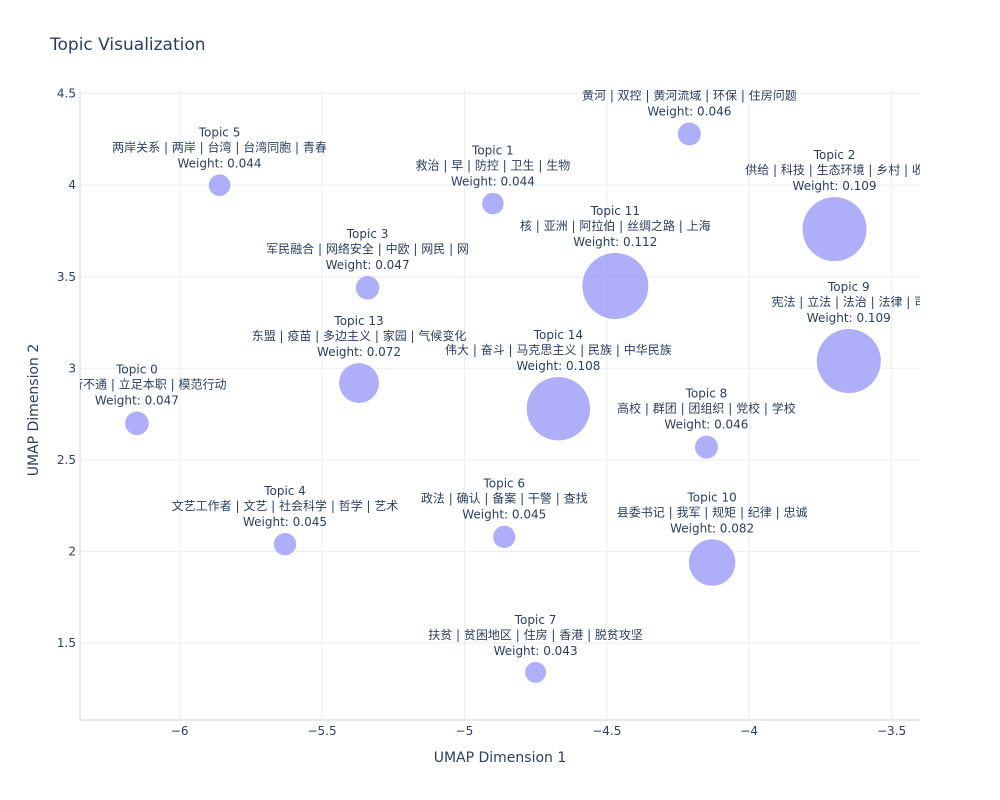 The height and width of the screenshot is (800, 1000). What do you see at coordinates (834, 155) in the screenshot?
I see `topic-name-label: Topic 2` at bounding box center [834, 155].